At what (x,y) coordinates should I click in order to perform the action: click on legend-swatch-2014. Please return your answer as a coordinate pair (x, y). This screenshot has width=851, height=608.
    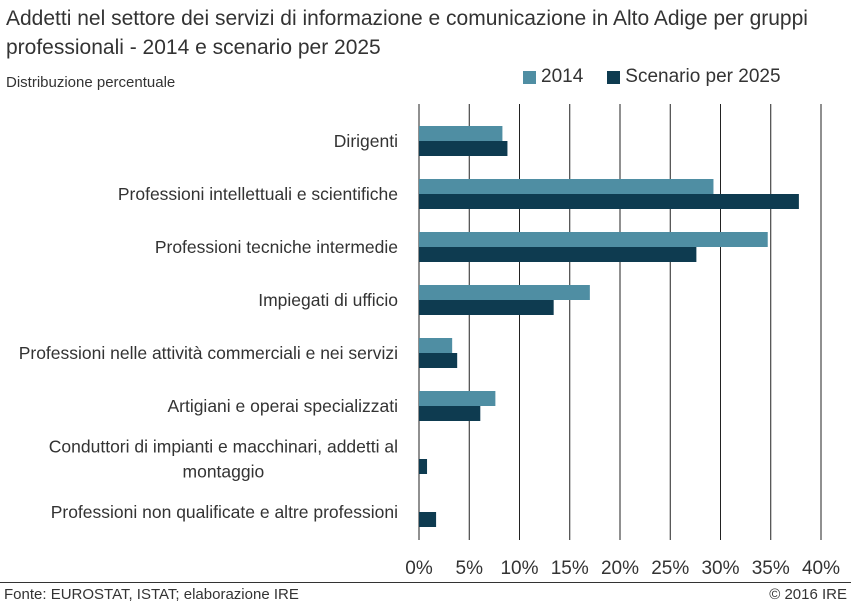
    Looking at the image, I should click on (529, 77).